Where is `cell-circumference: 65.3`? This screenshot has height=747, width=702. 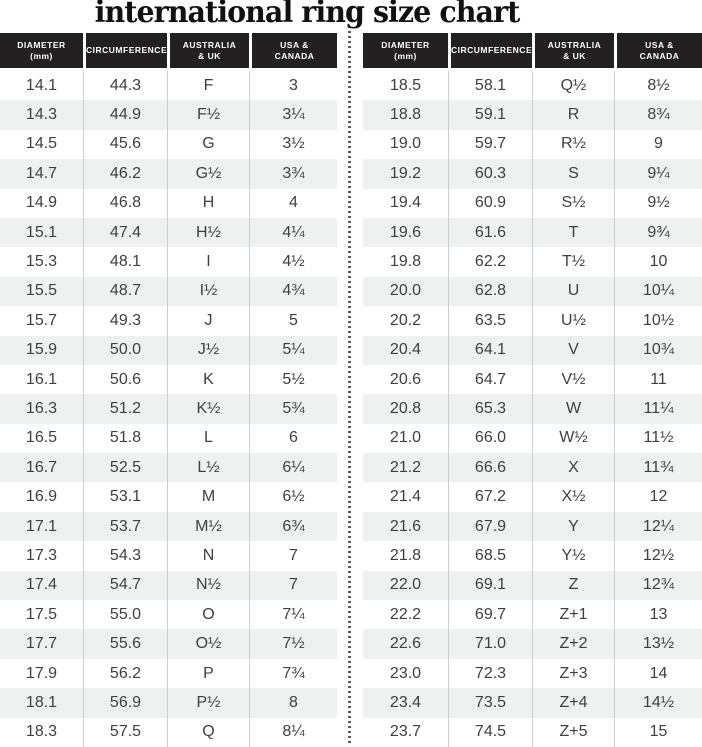
cell-circumference: 65.3 is located at coordinates (490, 409).